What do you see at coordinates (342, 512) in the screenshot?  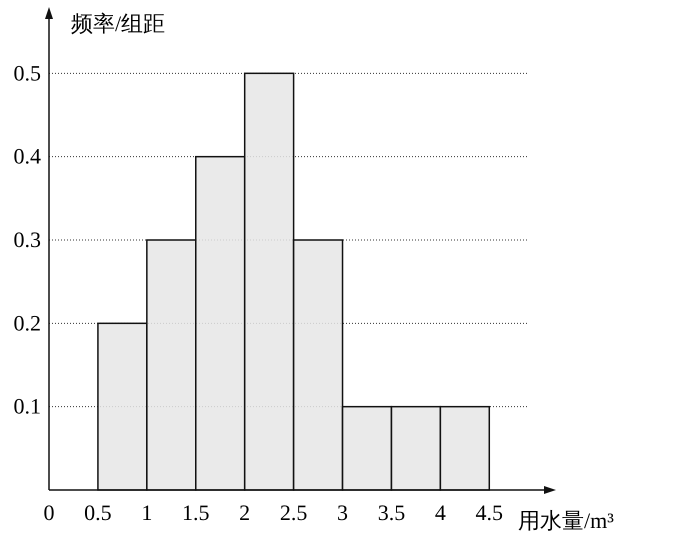 I see `x-tick-label: 3` at bounding box center [342, 512].